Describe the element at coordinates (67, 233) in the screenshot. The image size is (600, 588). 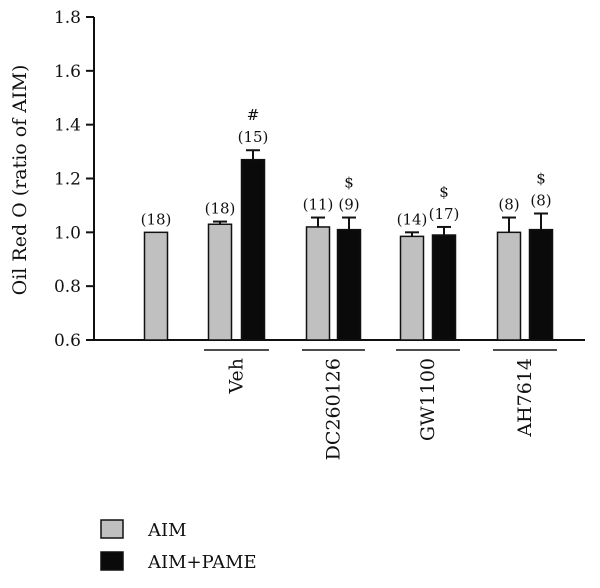
I see `y-tick-label: 1.0` at that location.